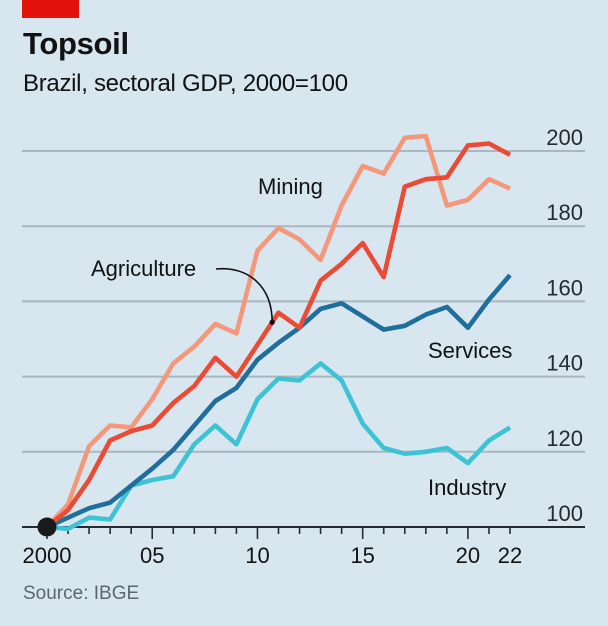 This screenshot has width=608, height=626. Describe the element at coordinates (81, 593) in the screenshot. I see `source-note: Source: IBGE` at that location.